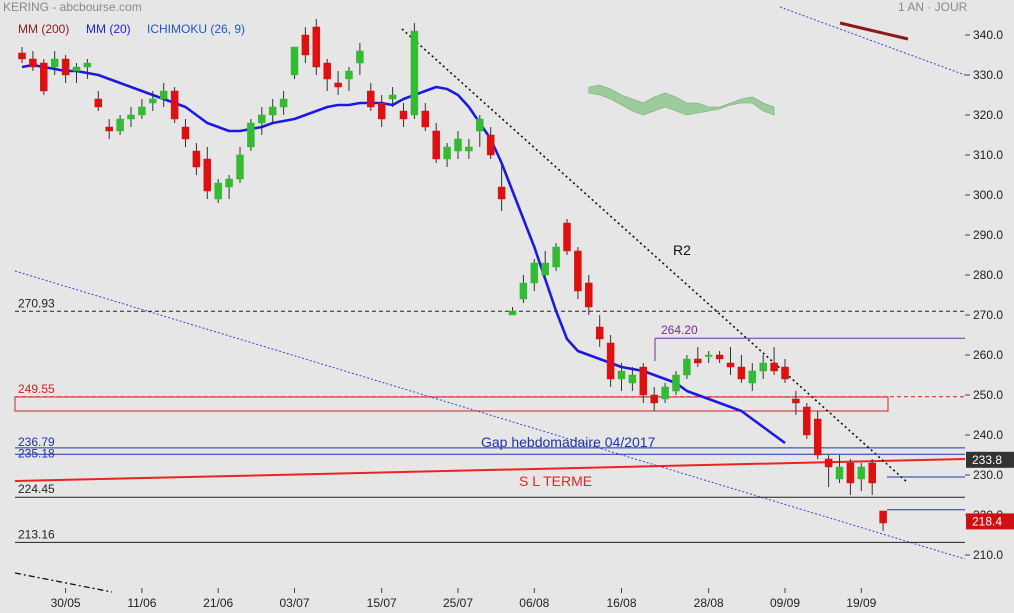 The height and width of the screenshot is (613, 1014). Describe the element at coordinates (294, 603) in the screenshot. I see `x-tick-label: 03/07` at that location.